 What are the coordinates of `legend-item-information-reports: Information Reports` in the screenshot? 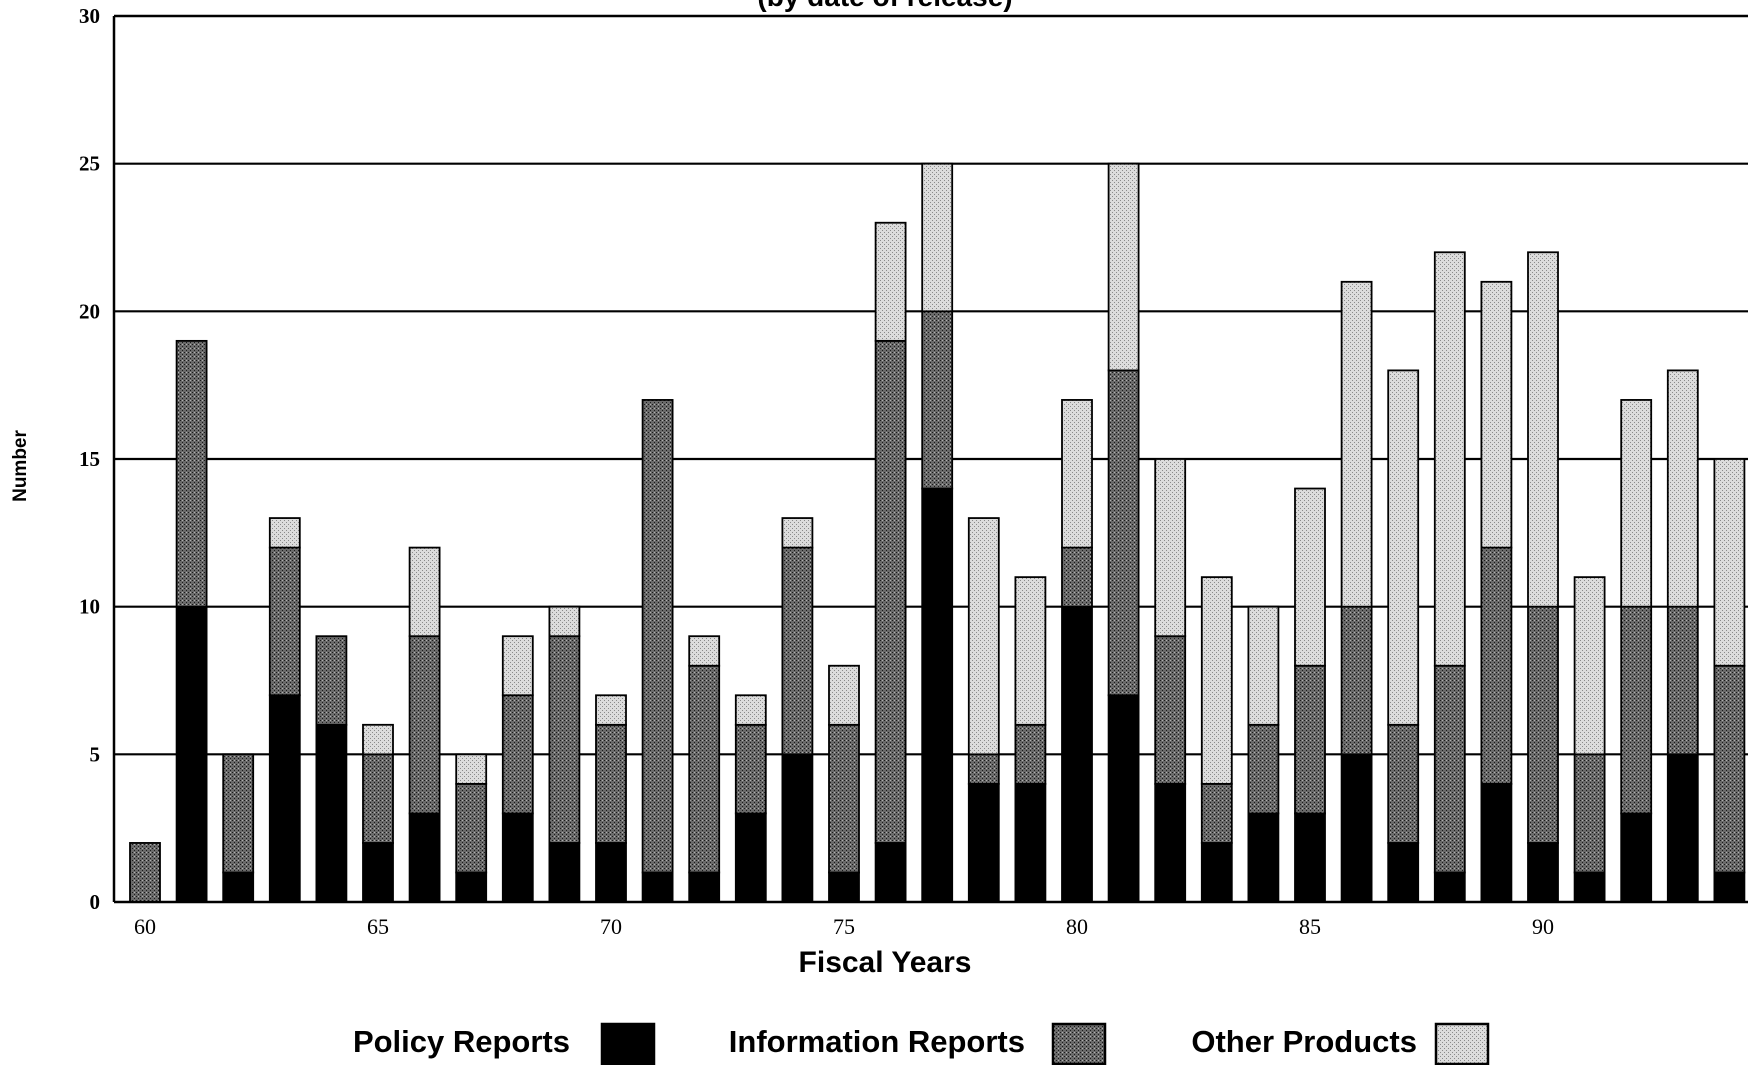 It's located at (918, 1043).